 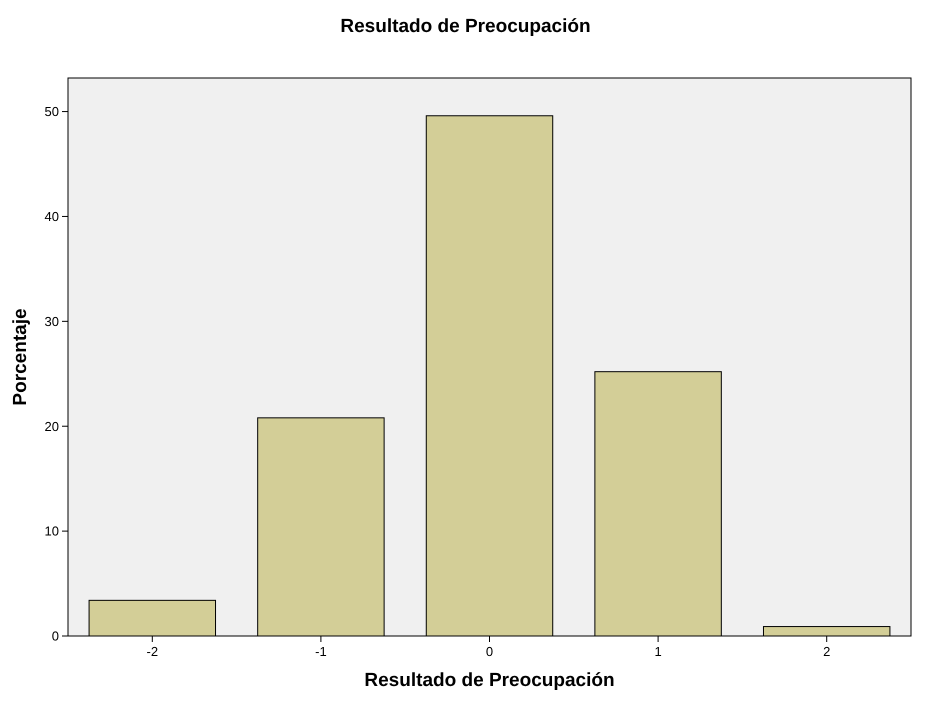 I want to click on y-tick-label: 0, so click(x=55, y=636).